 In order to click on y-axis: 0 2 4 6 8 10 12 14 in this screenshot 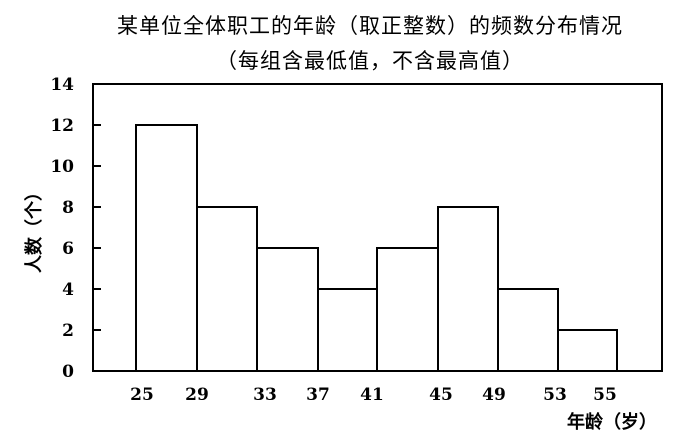, I will do `click(75, 228)`.